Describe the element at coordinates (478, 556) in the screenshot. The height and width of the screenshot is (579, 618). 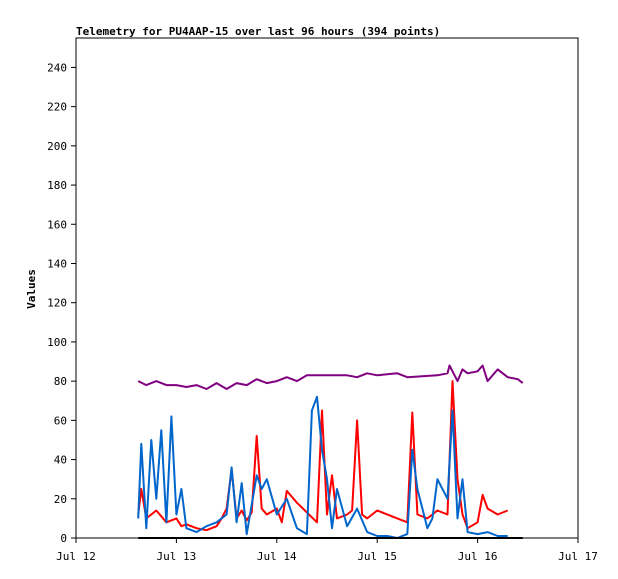
I see `x-tick-label: Jul 16` at that location.